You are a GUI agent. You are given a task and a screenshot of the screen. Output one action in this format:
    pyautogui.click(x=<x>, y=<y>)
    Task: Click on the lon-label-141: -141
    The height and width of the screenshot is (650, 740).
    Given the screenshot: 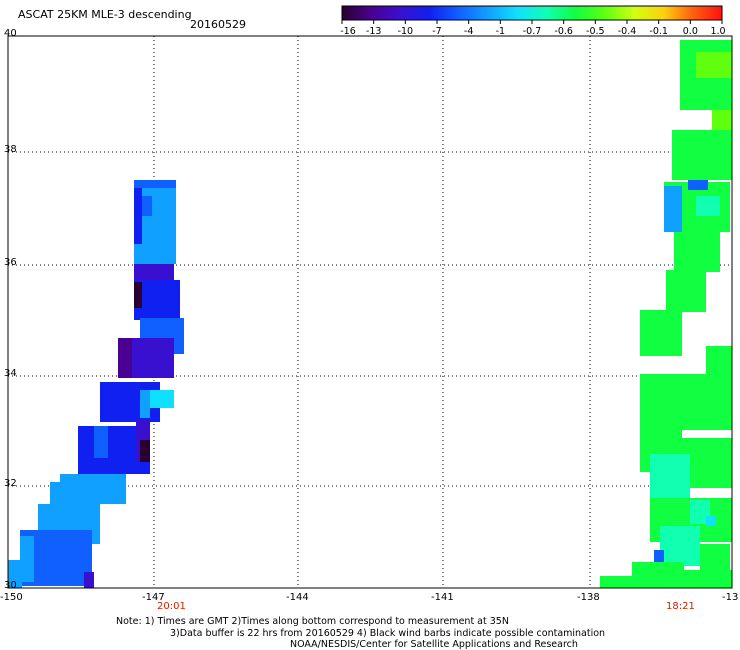 What is the action you would take?
    pyautogui.click(x=442, y=597)
    